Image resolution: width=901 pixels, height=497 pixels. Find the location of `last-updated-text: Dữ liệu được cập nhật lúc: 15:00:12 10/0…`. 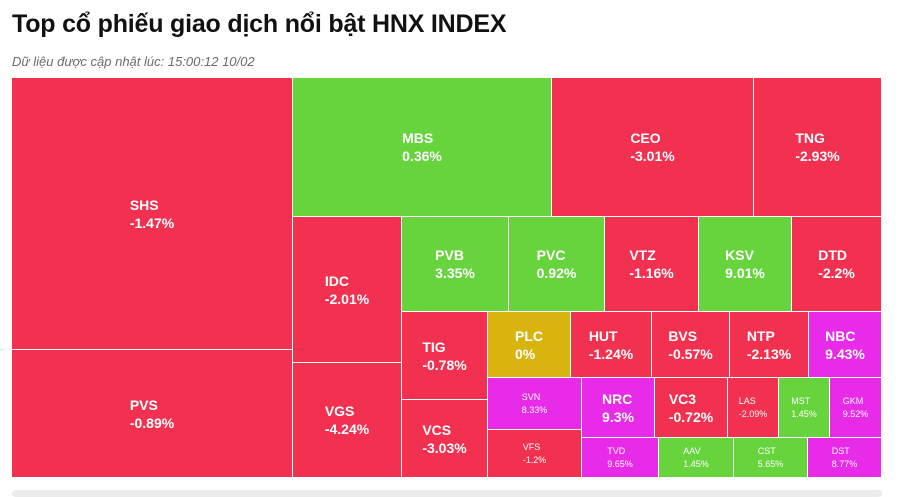

last-updated-text: Dữ liệu được cập nhật lúc: 15:00:12 10/0… is located at coordinates (133, 61).